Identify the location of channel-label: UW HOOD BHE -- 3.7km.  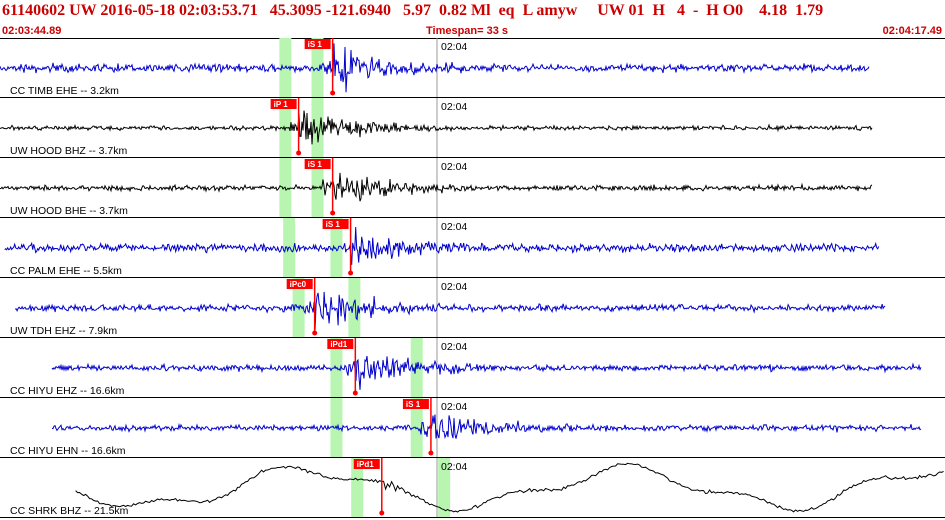
(69, 211).